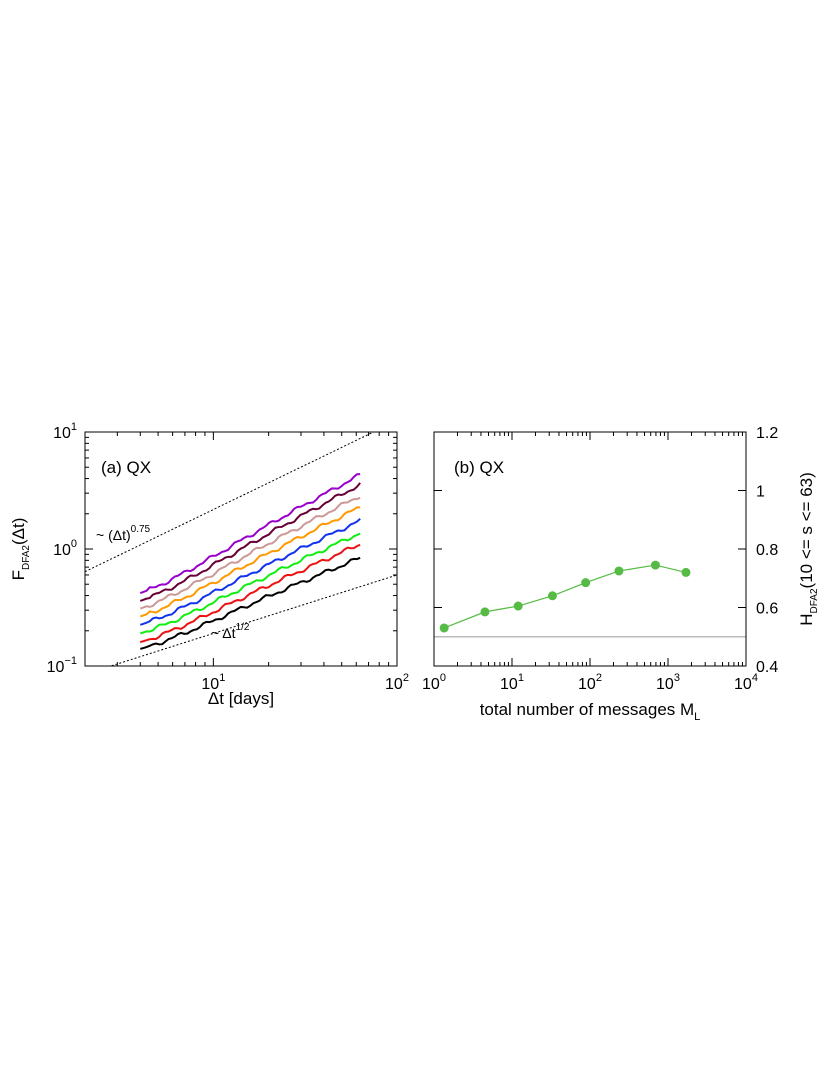  Describe the element at coordinates (65, 548) in the screenshot. I see `y-tick-label: 10⁰` at that location.